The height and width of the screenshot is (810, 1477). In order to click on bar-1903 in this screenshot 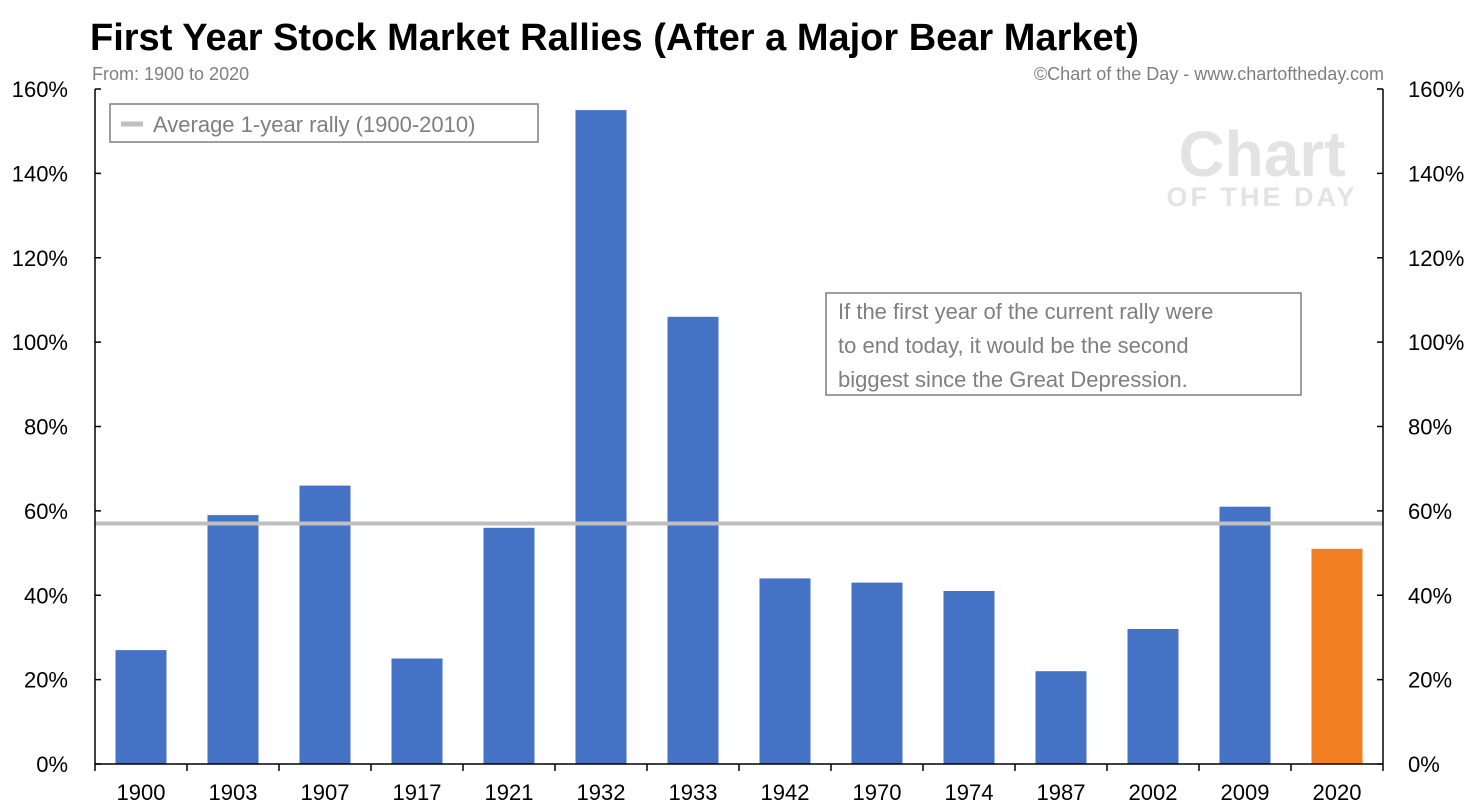, I will do `click(233, 639)`.